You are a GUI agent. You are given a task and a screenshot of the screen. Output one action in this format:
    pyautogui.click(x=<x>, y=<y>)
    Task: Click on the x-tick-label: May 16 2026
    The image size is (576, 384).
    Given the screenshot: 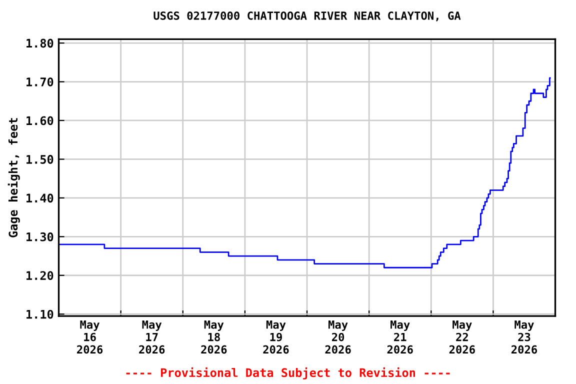 What is the action you would take?
    pyautogui.click(x=90, y=337)
    